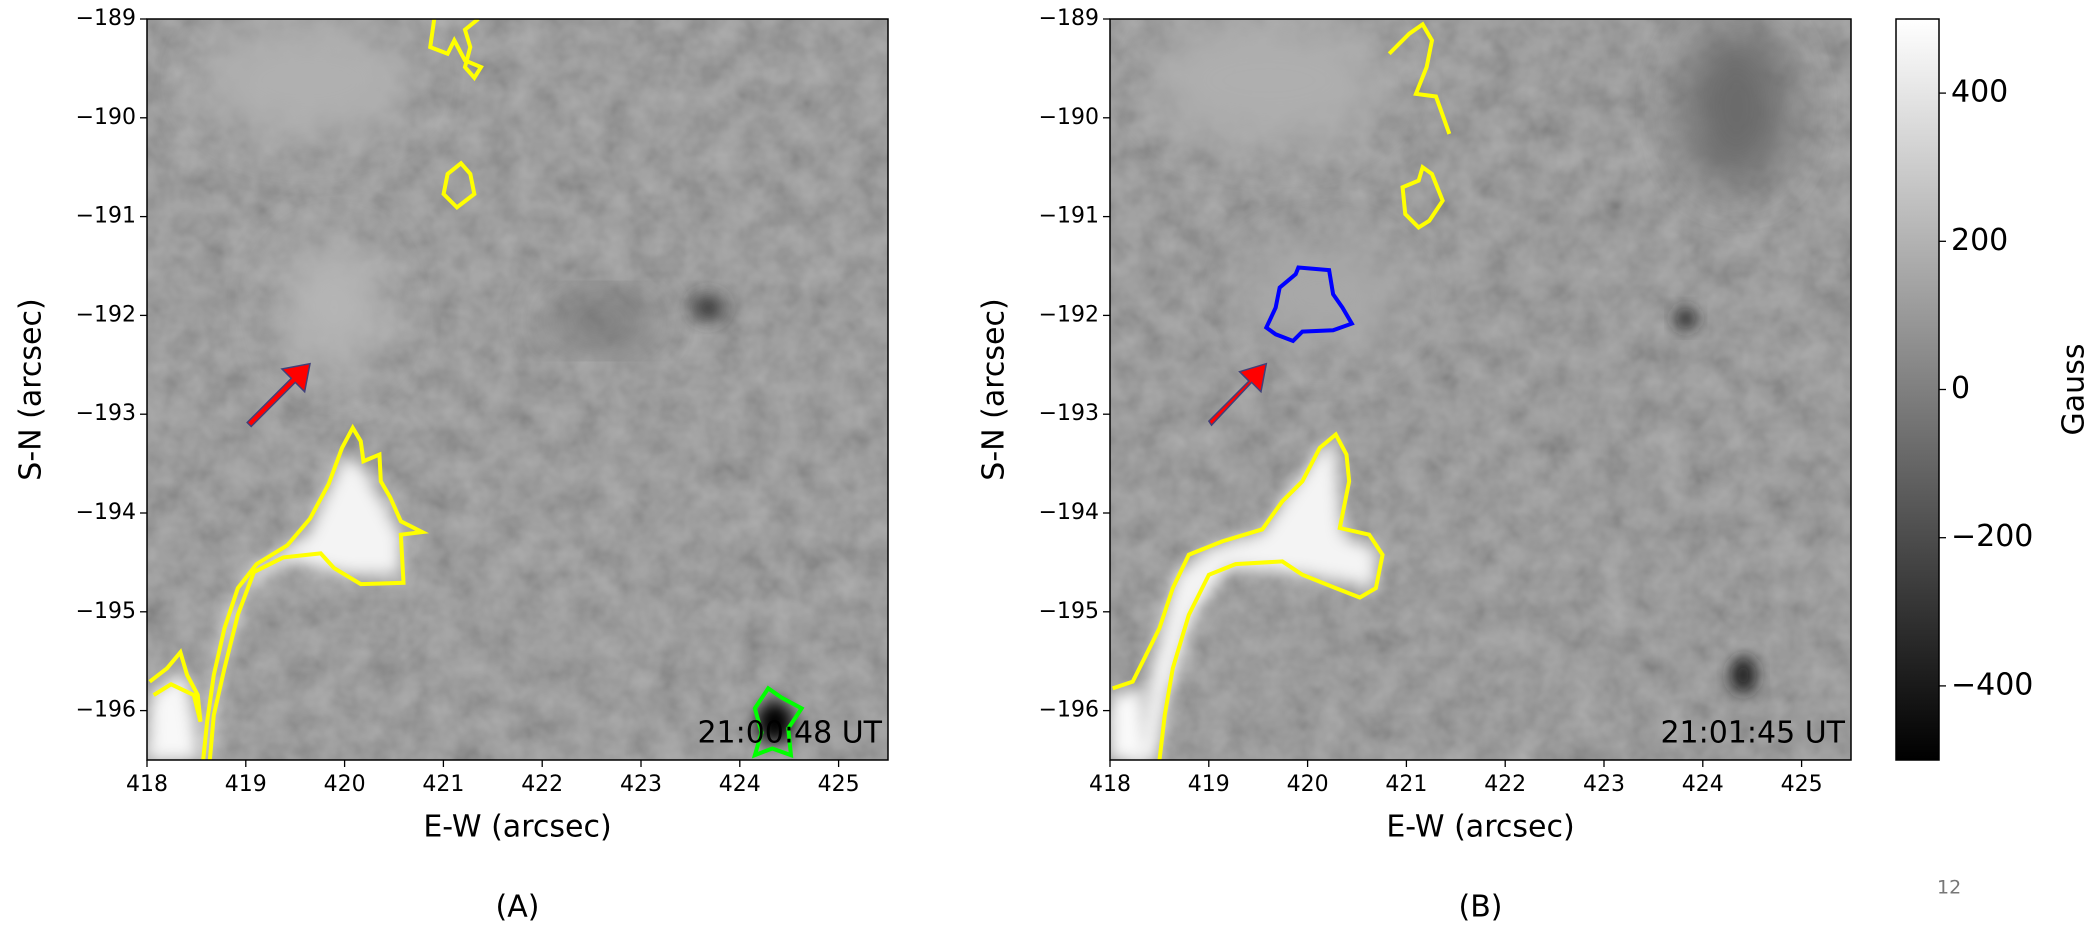 This screenshot has height=927, width=2095. I want to click on colorbar, so click(1917, 389).